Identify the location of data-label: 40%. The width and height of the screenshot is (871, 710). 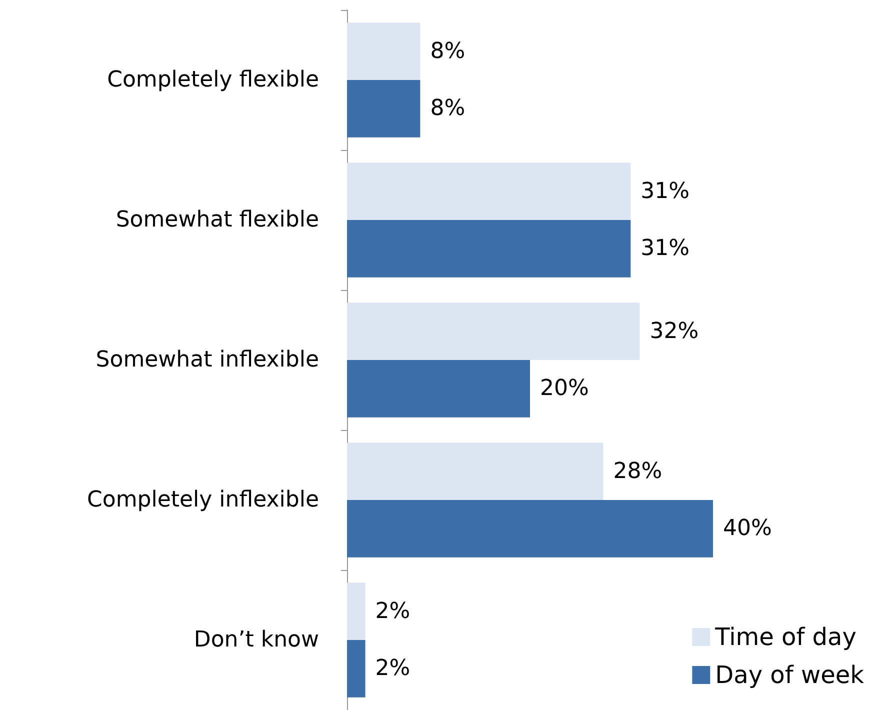
(747, 529).